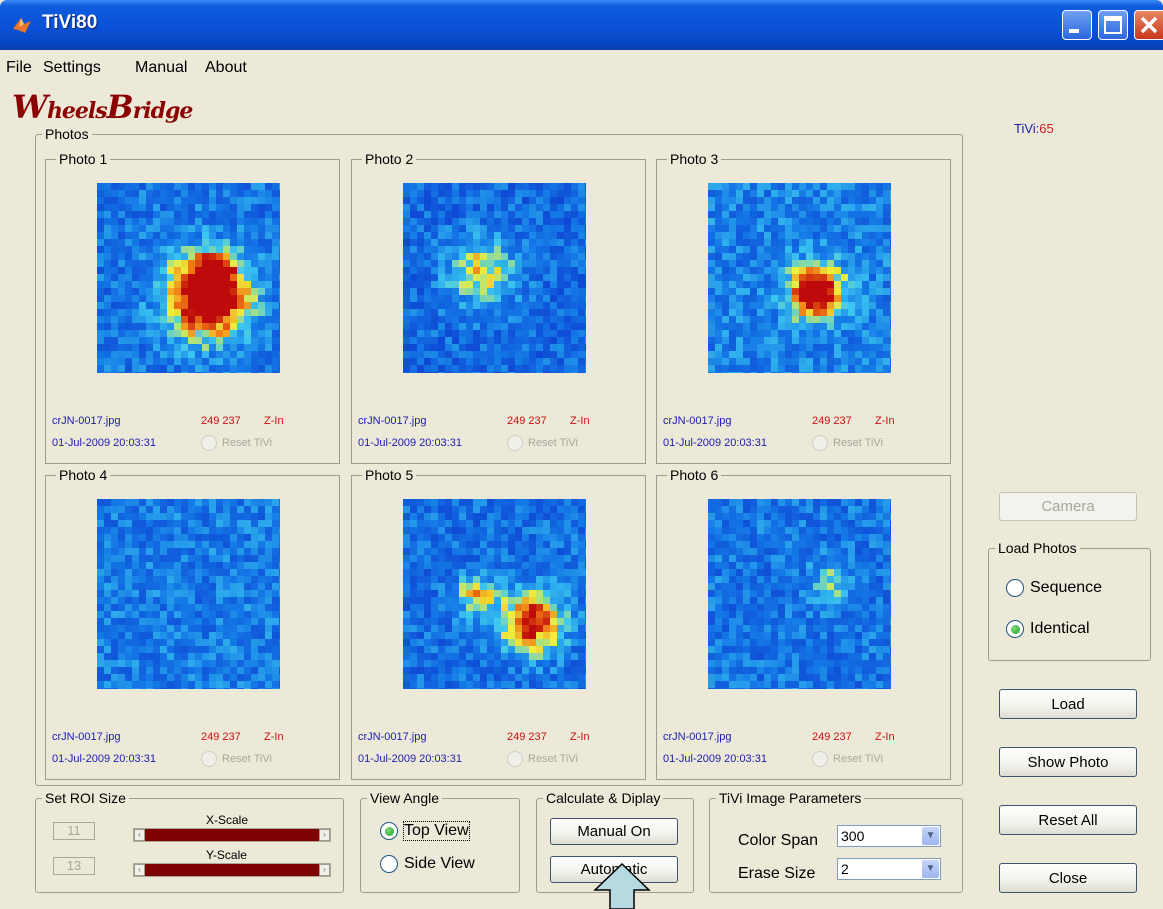 This screenshot has width=1163, height=909. I want to click on load-photos-title: Load Photos, so click(1037, 548).